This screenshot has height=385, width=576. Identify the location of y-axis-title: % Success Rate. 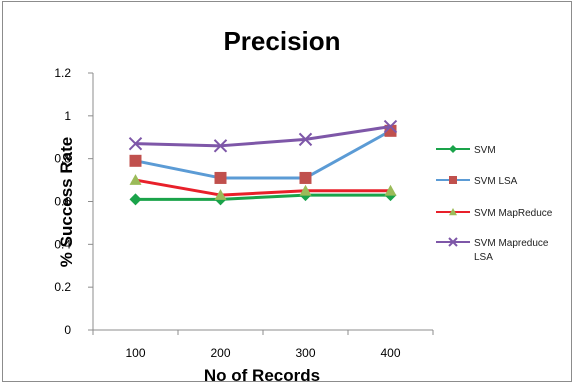
(66, 202).